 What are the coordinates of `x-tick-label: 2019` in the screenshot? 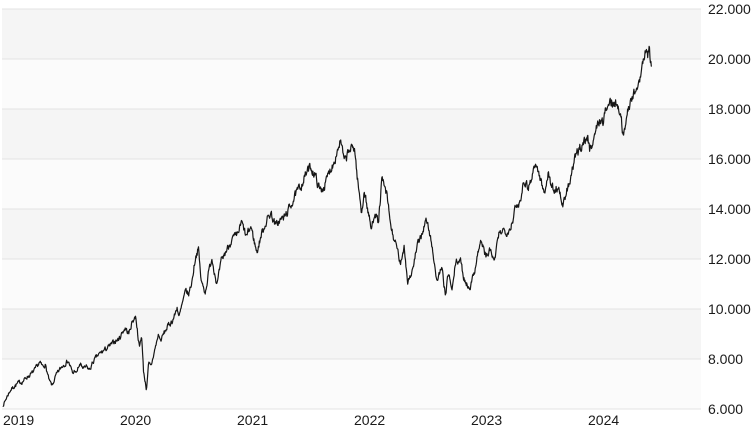 It's located at (19, 420).